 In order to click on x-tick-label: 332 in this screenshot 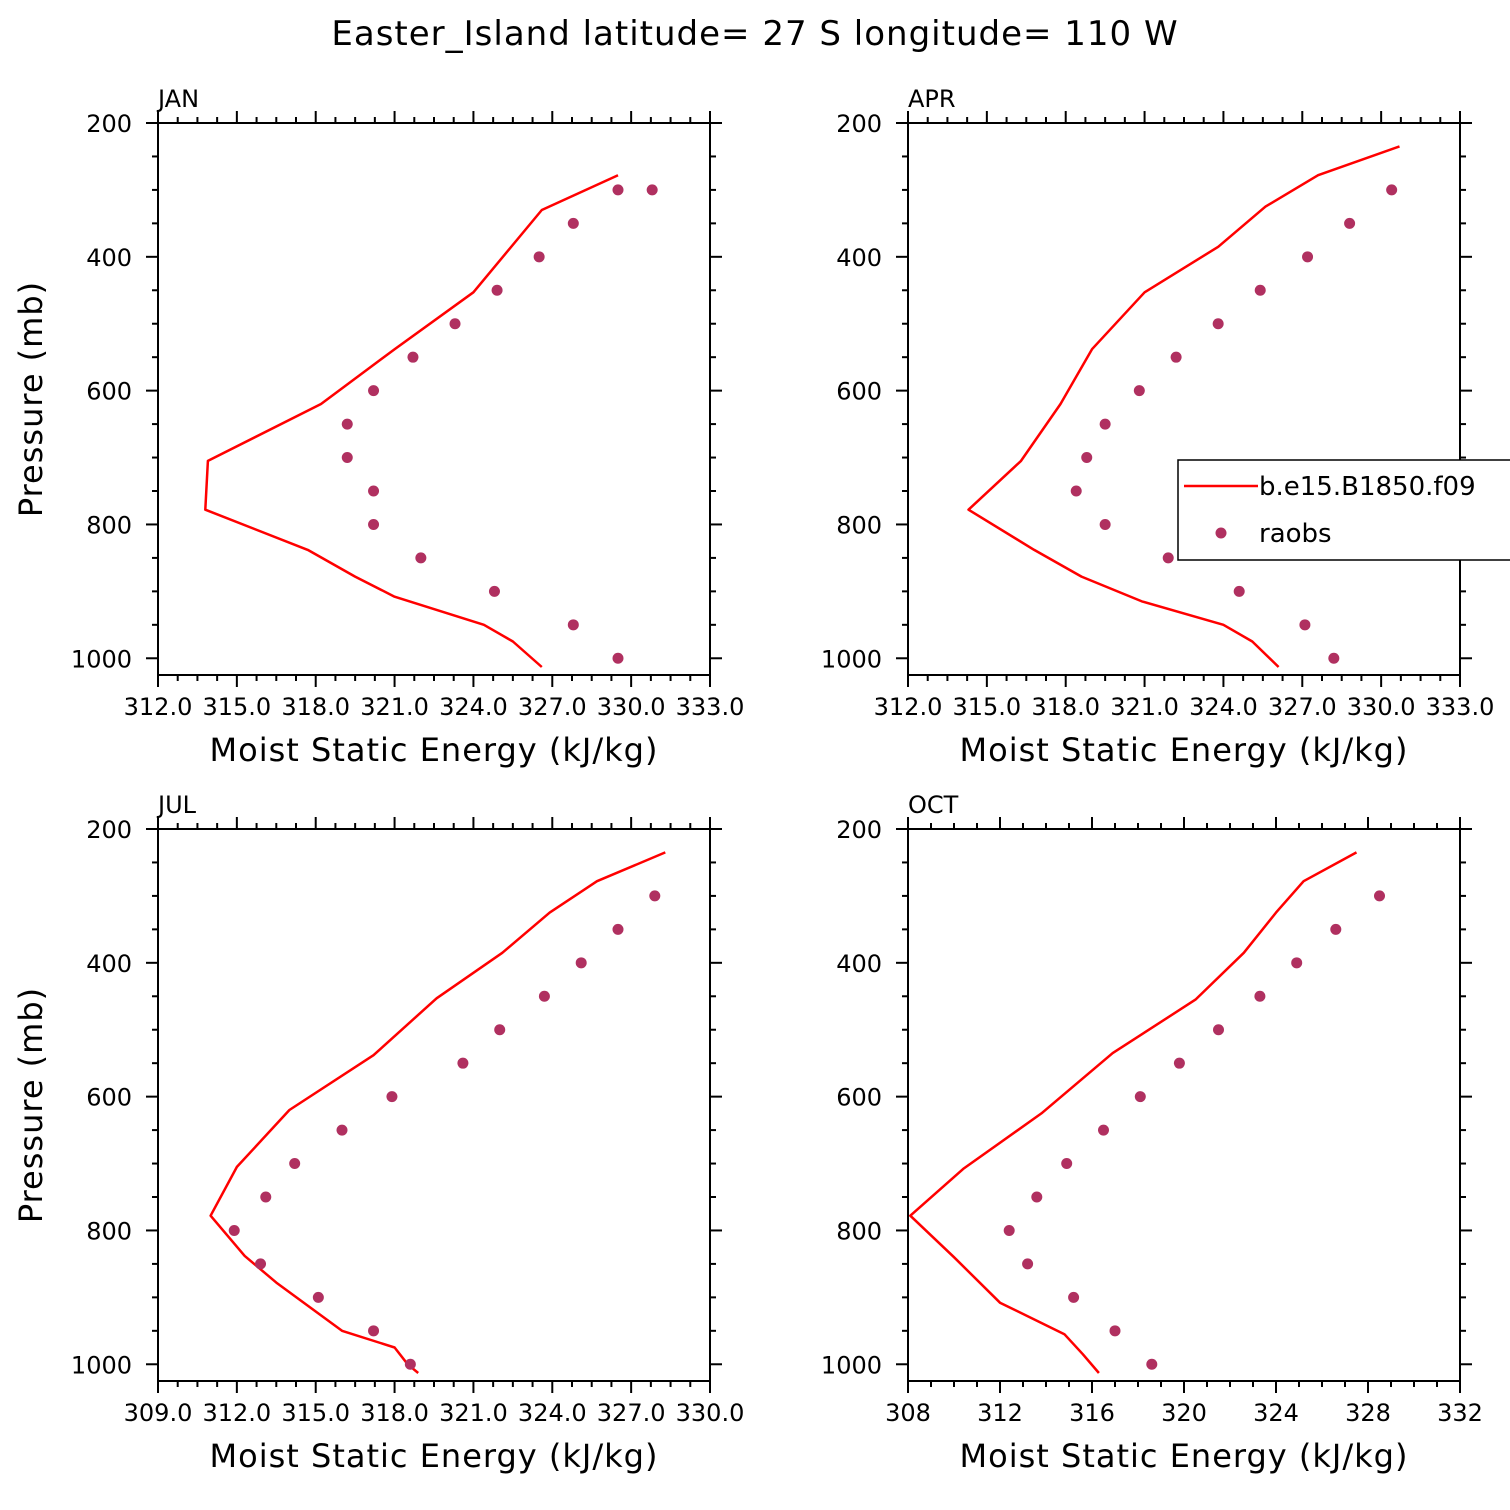, I will do `click(1460, 1413)`.